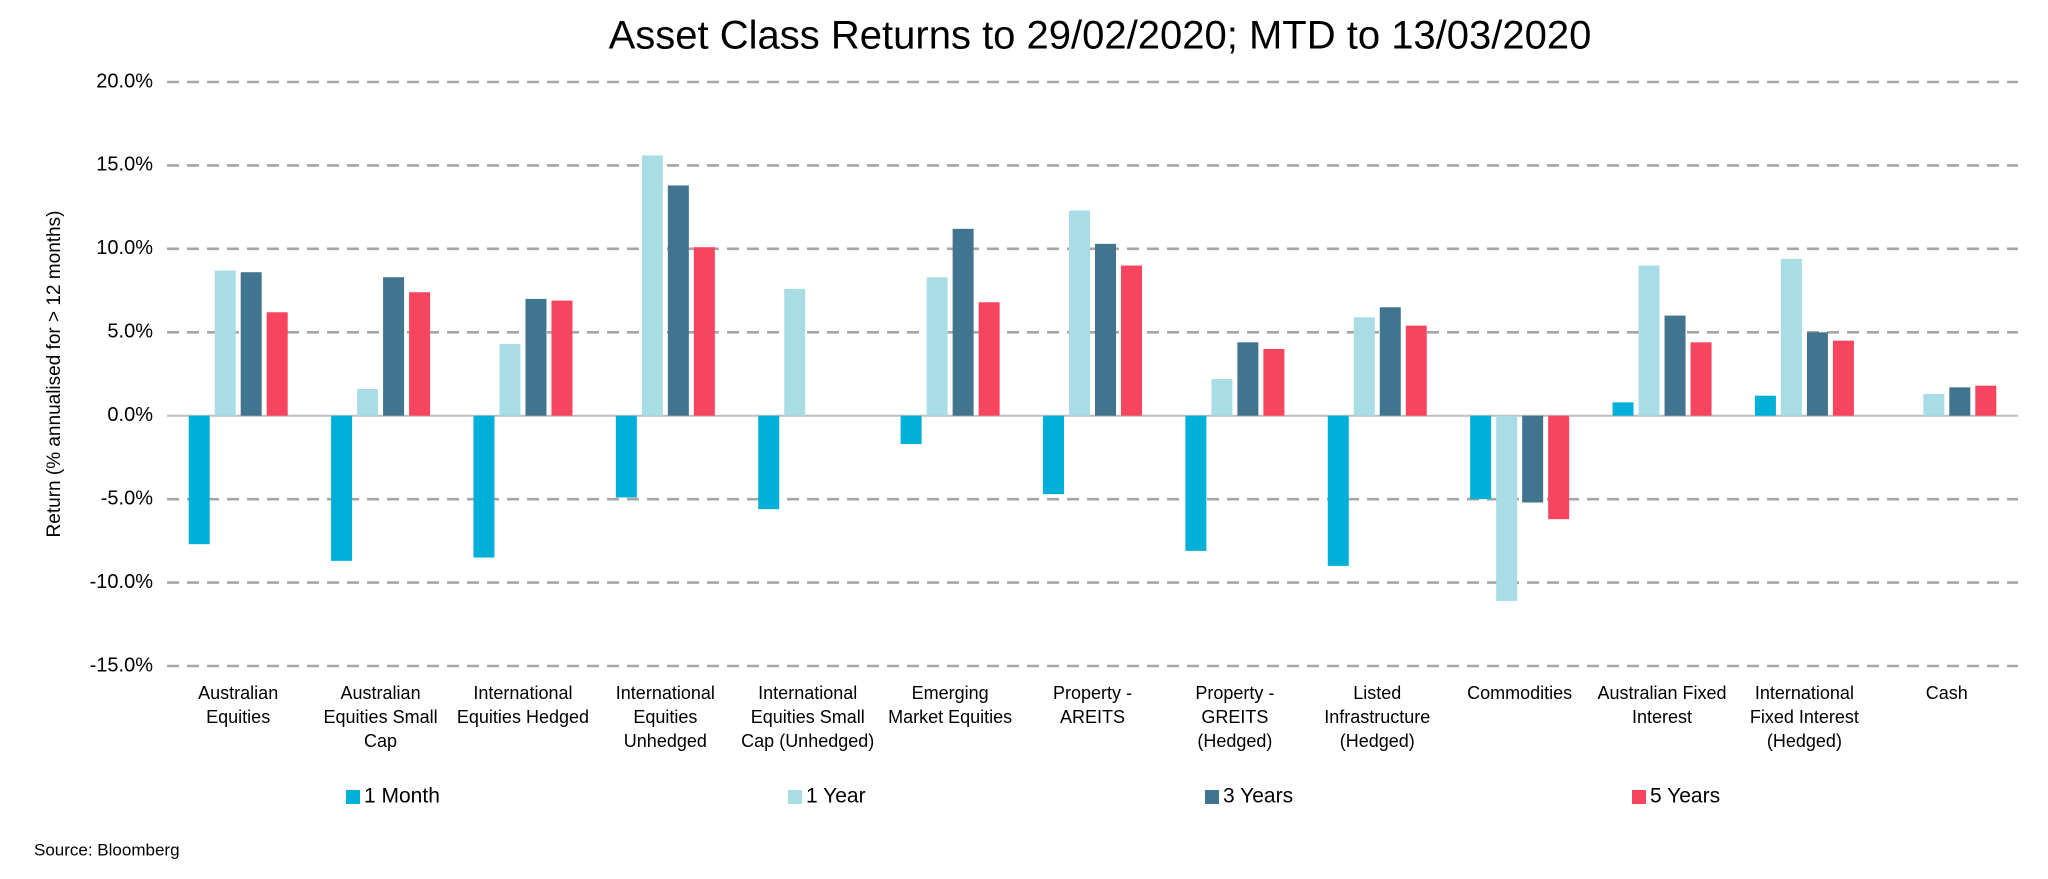 Image resolution: width=2048 pixels, height=879 pixels. What do you see at coordinates (124, 165) in the screenshot?
I see `y-tick-label: 15.0%` at bounding box center [124, 165].